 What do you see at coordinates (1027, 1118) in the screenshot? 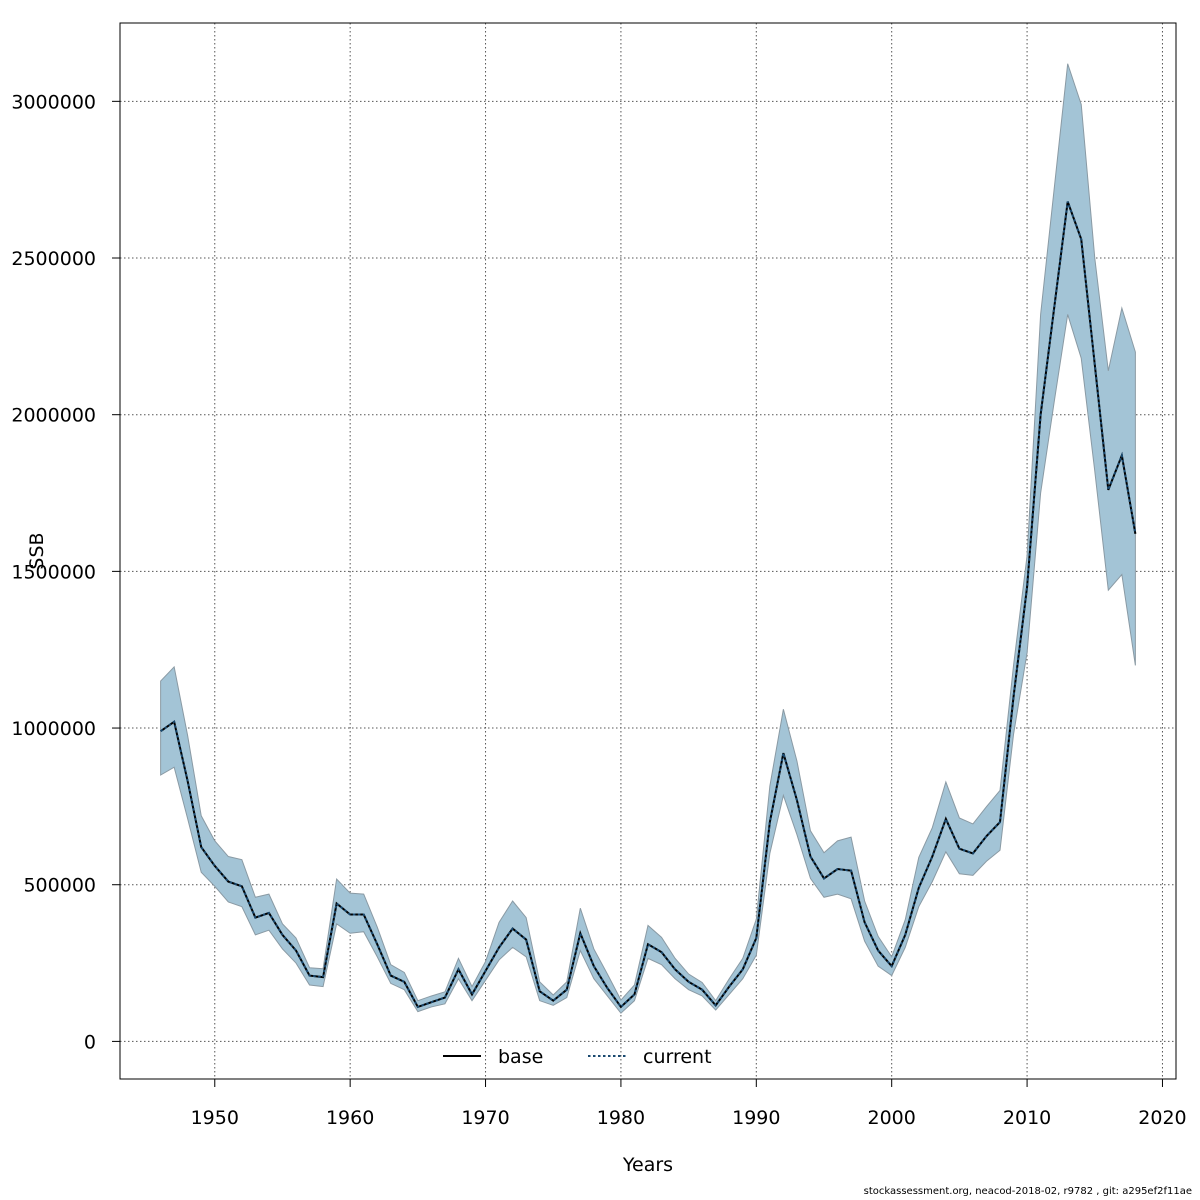
I see `x-tick-label: 2010` at bounding box center [1027, 1118].